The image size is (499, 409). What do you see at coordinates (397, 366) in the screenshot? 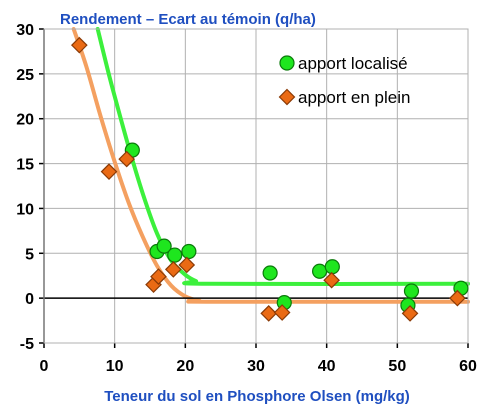
I see `x-tick-label-50: 50` at bounding box center [397, 366].